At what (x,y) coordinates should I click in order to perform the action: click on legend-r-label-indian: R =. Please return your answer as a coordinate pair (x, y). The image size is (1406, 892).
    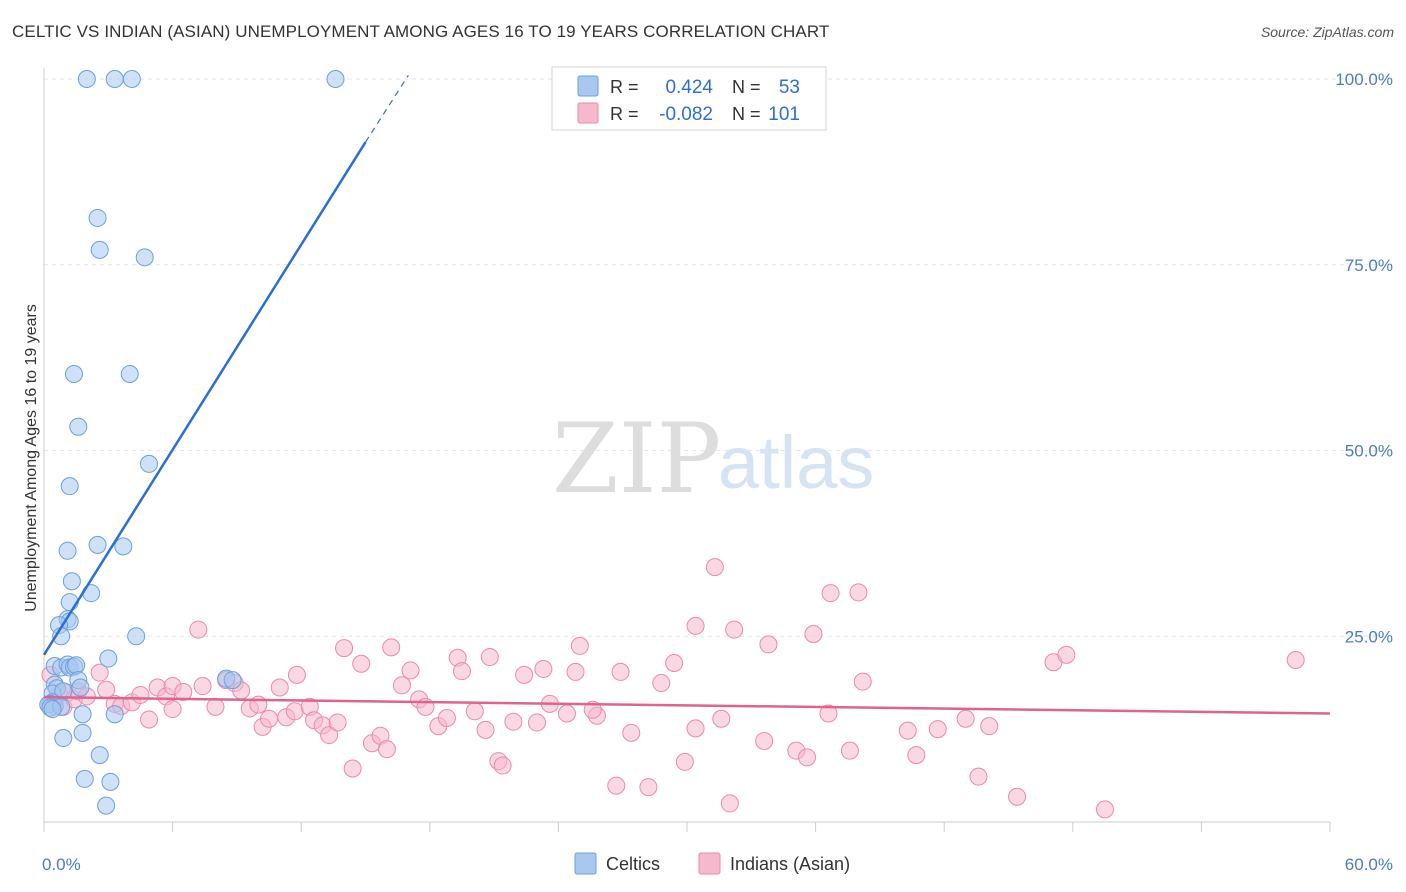
    Looking at the image, I should click on (624, 114).